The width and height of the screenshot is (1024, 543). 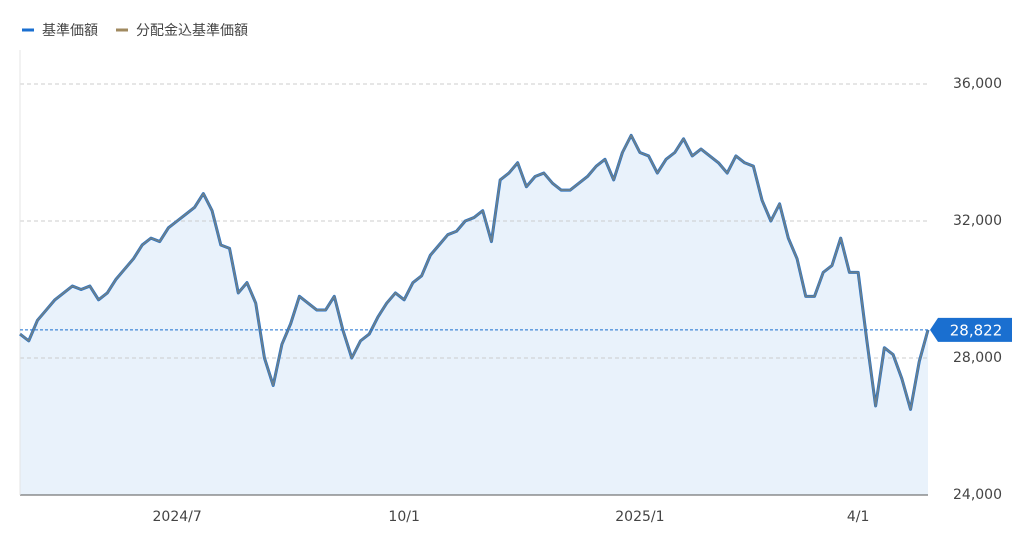 What do you see at coordinates (977, 84) in the screenshot?
I see `y-tick-label: 36,000` at bounding box center [977, 84].